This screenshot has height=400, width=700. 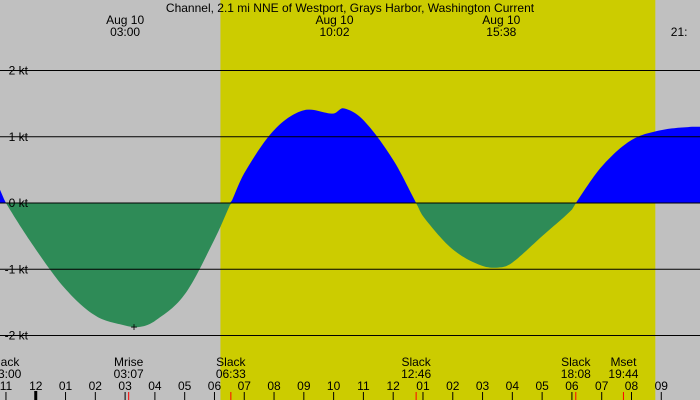 I want to click on top-time-label: 03:00, so click(x=125, y=32).